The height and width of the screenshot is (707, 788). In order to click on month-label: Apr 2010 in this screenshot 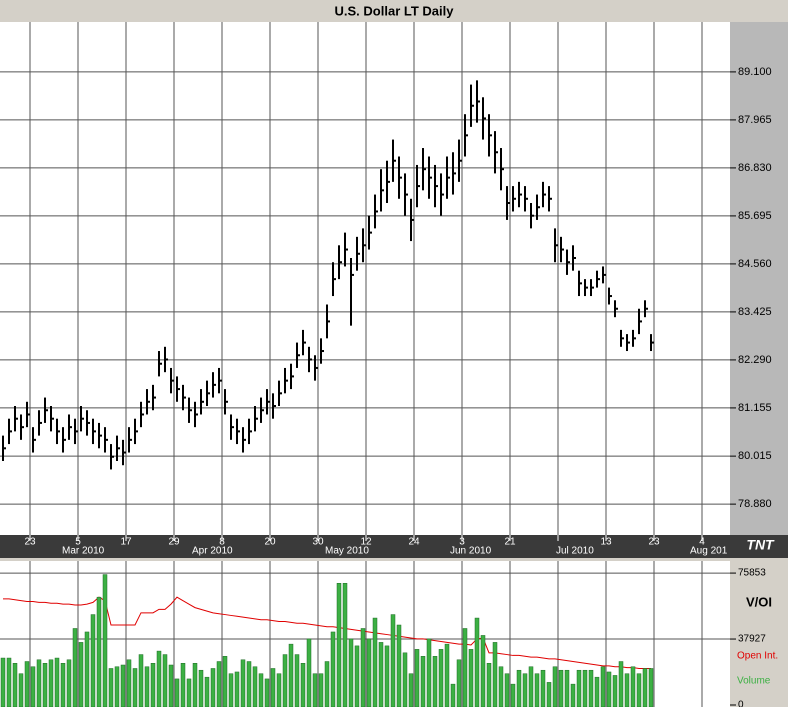, I will do `click(212, 551)`.